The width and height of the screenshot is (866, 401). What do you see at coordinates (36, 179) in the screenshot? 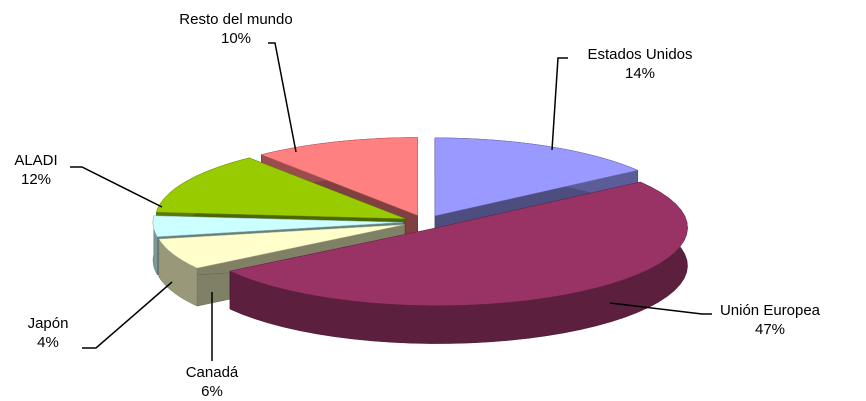
I see `slice-value-label: 12%` at bounding box center [36, 179].